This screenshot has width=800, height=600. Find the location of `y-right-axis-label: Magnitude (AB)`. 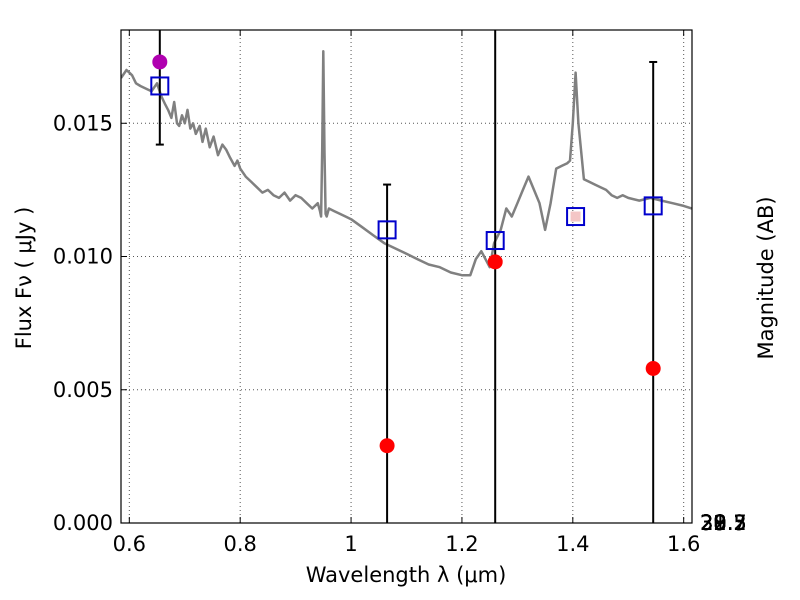

y-right-axis-label: Magnitude (AB) is located at coordinates (766, 277).